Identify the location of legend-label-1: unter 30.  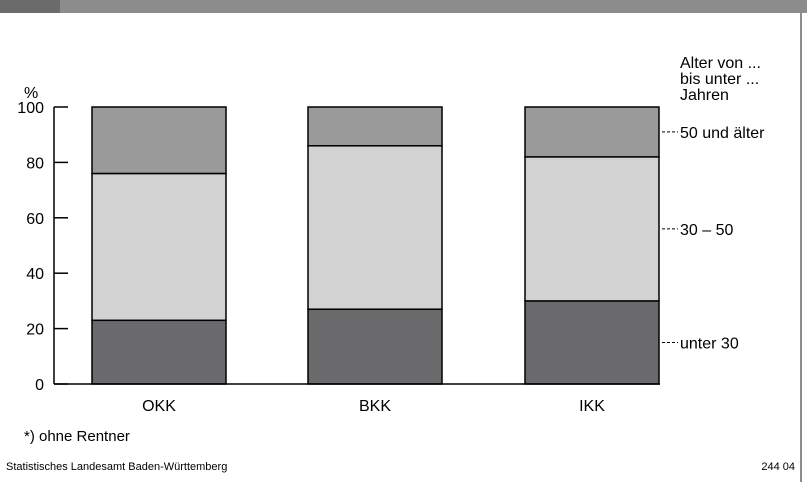
(709, 343).